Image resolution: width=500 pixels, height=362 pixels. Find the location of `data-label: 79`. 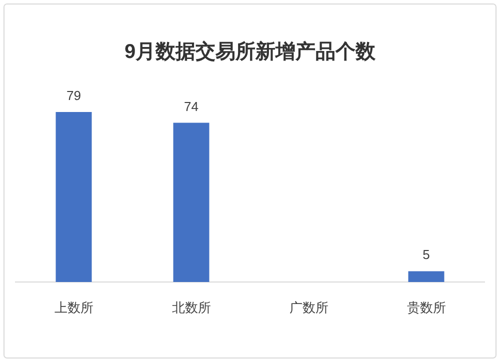

data-label: 79 is located at coordinates (73, 95).